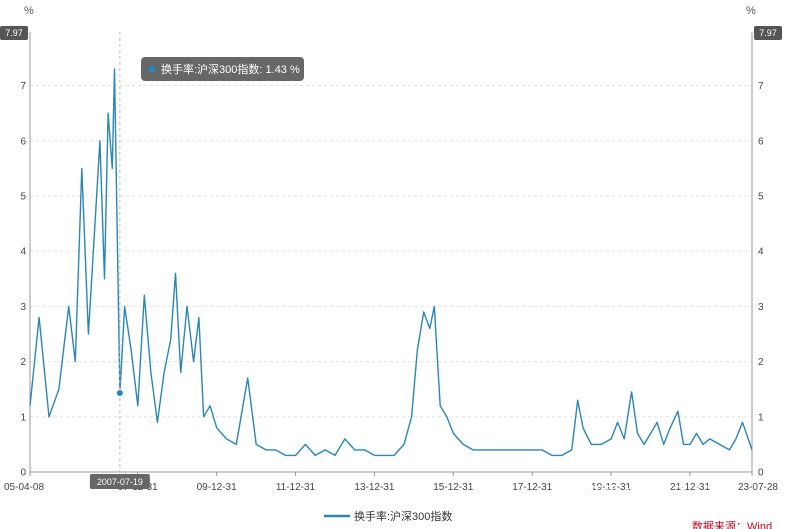  I want to click on left-y-tick-label: 0, so click(23, 473).